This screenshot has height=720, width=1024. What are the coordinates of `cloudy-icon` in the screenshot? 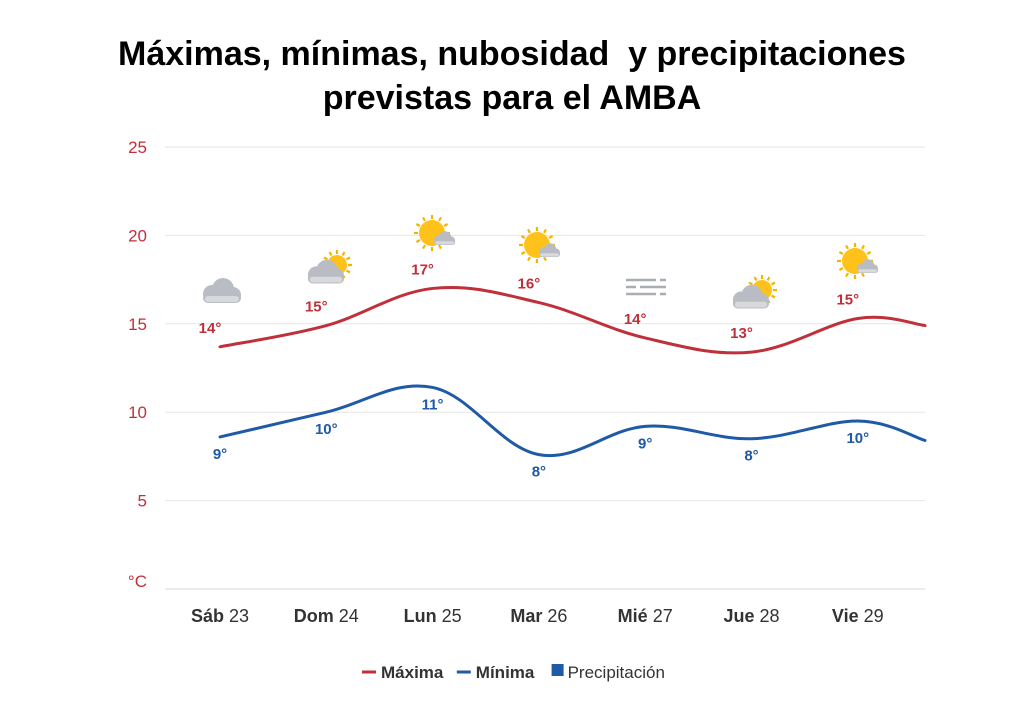 It's located at (222, 290).